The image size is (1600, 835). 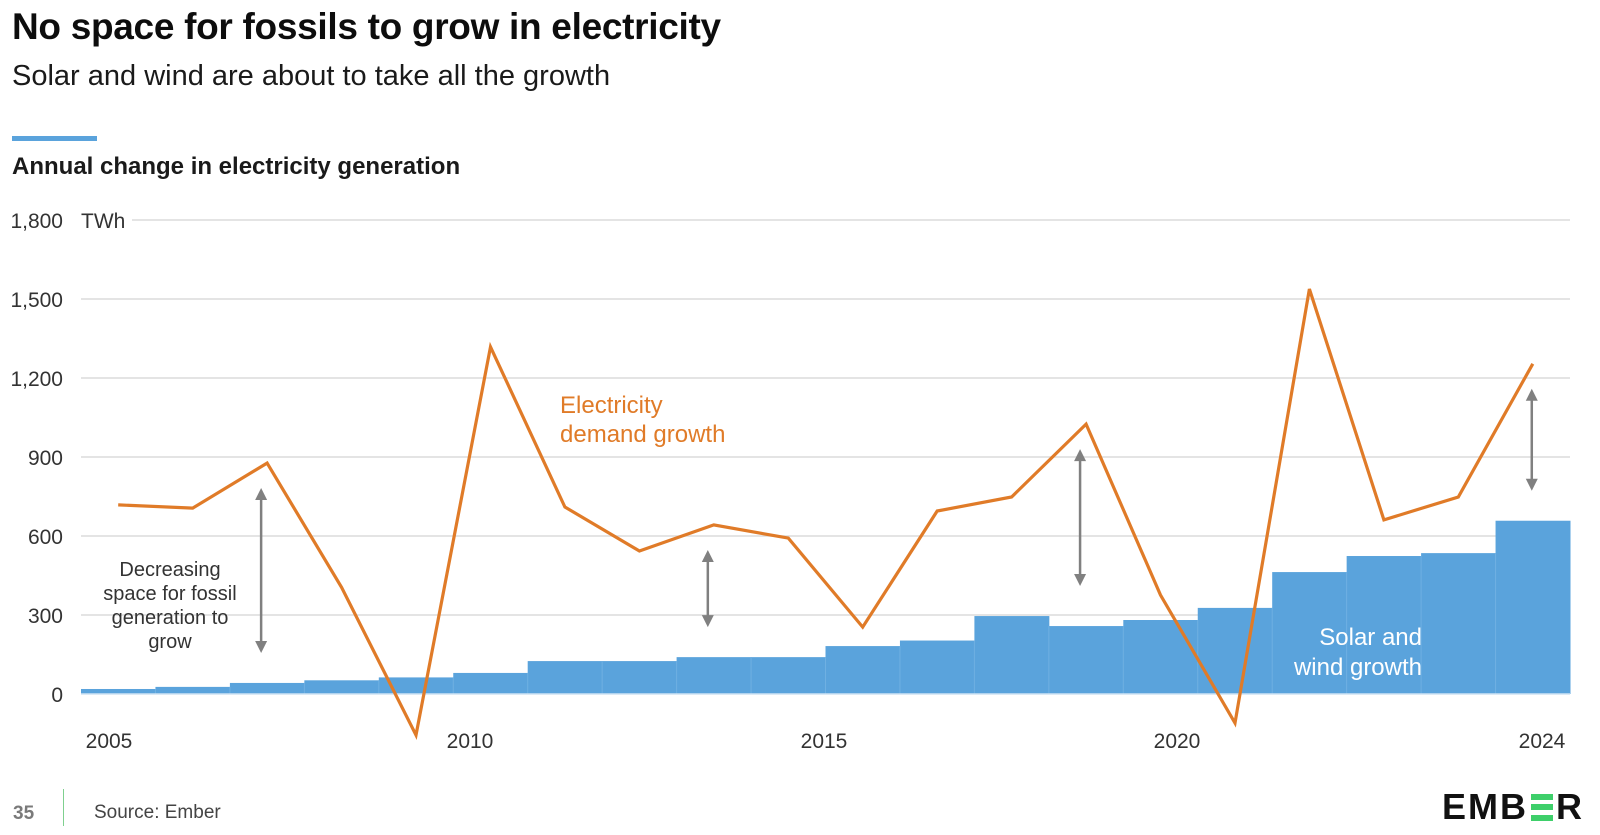 I want to click on x-tick-label: 2015, so click(x=824, y=741).